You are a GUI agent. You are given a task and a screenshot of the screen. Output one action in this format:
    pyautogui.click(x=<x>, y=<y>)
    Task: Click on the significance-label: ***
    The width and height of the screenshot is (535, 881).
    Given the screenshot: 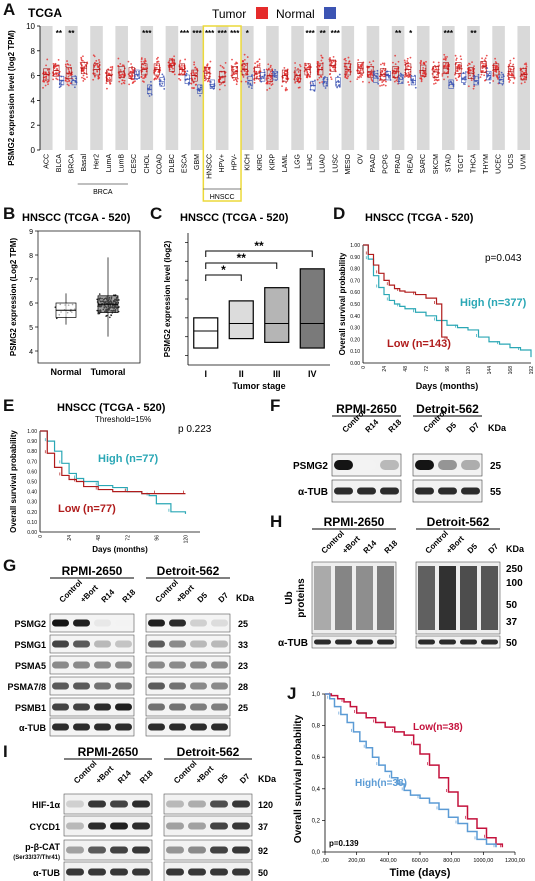 What is the action you would take?
    pyautogui.click(x=197, y=33)
    